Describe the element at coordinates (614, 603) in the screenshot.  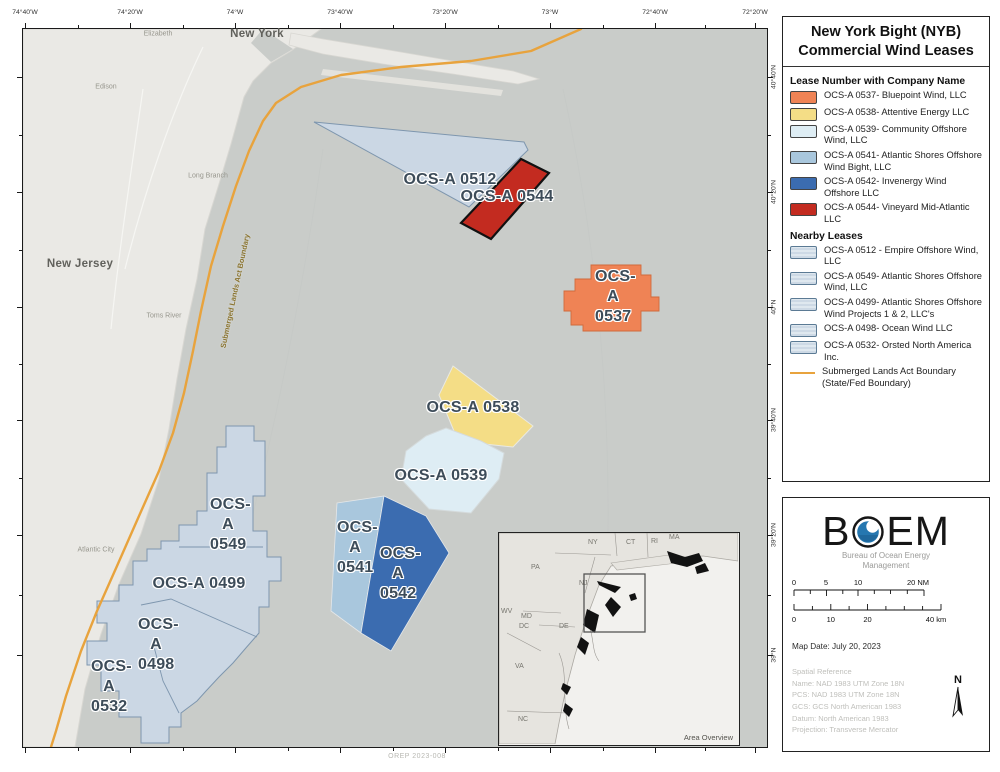
I see `inset-focus-rectangle` at that location.